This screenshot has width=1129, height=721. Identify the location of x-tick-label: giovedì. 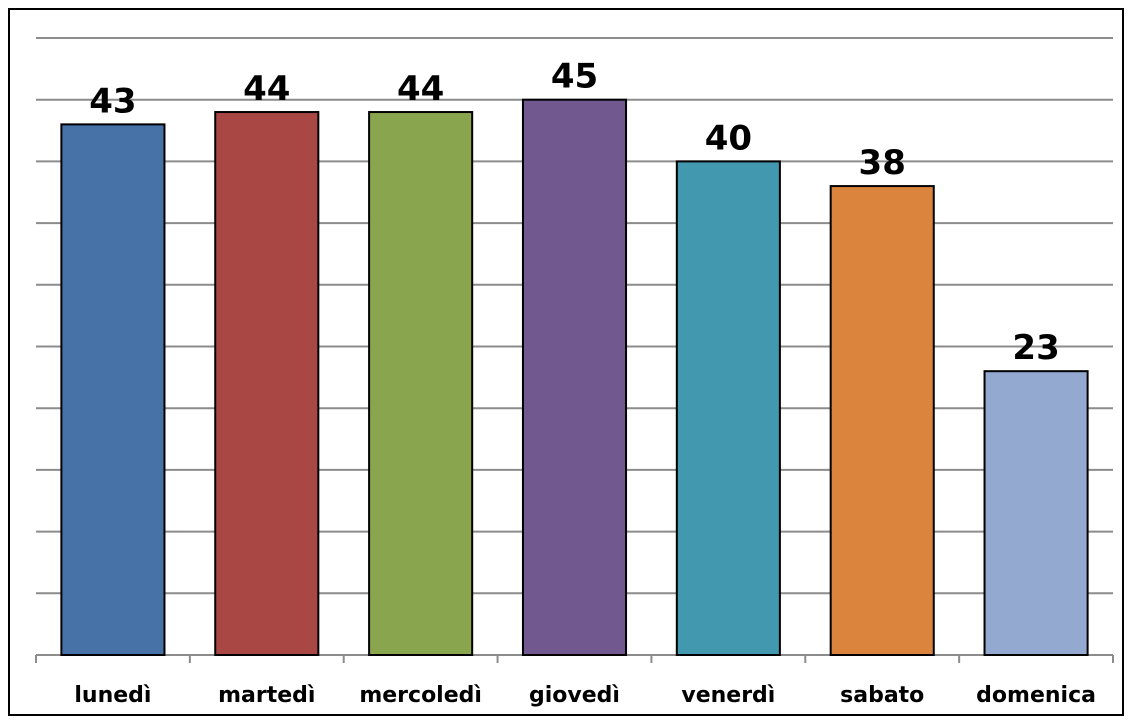
(574, 695).